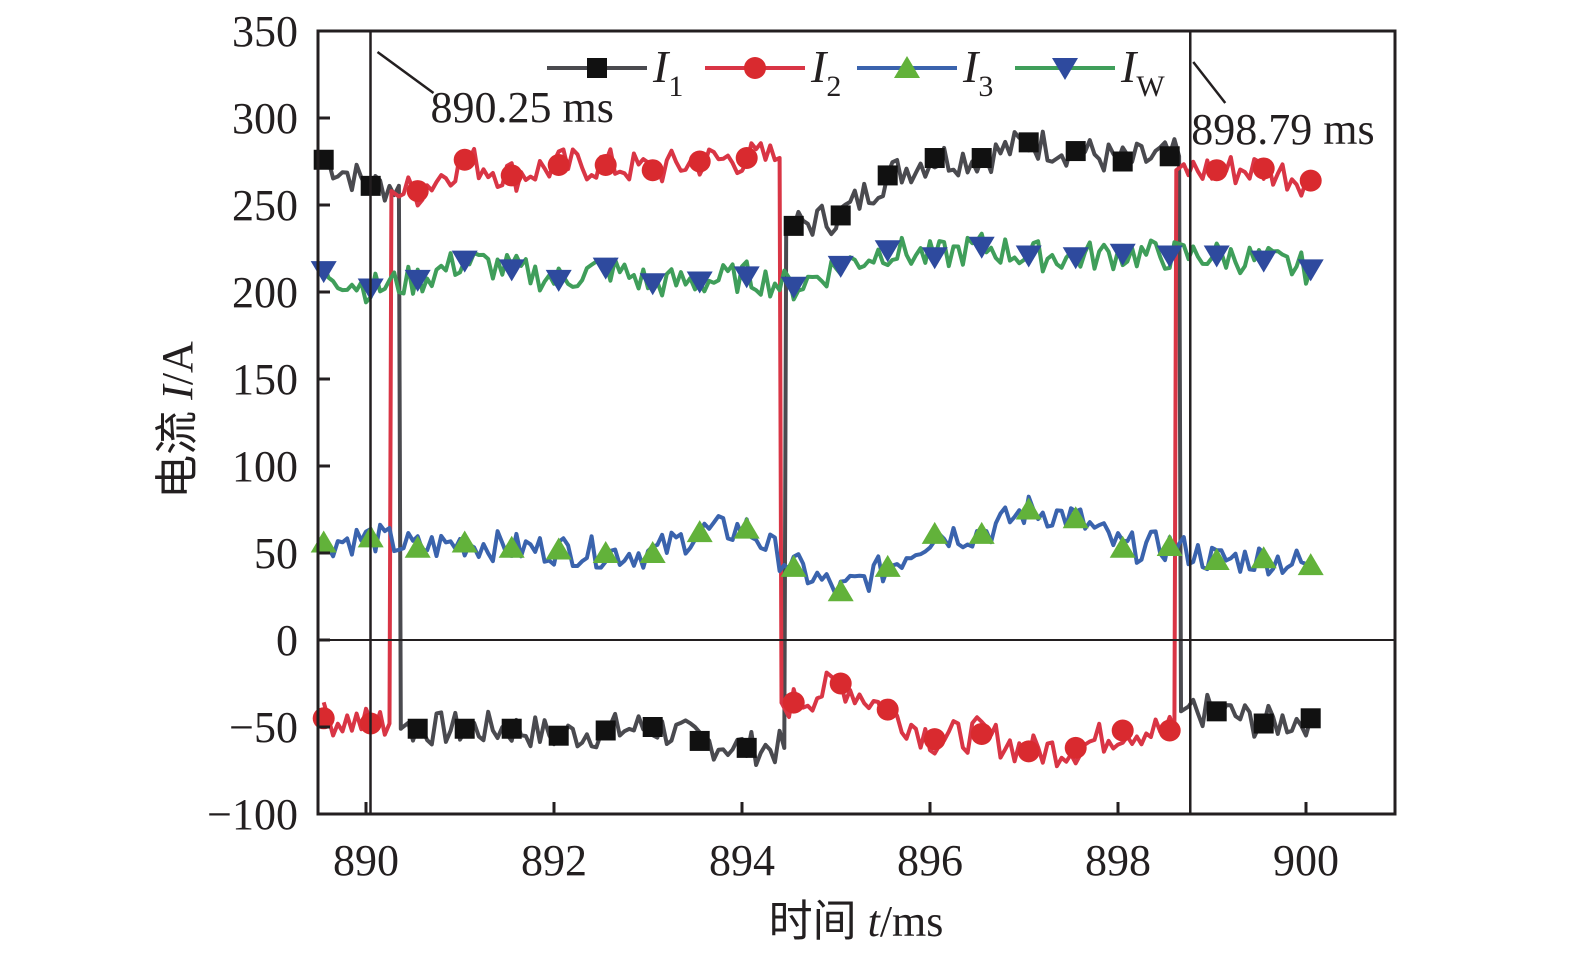 The width and height of the screenshot is (1575, 959). Describe the element at coordinates (907, 67) in the screenshot. I see `legend-marker-i3` at that location.